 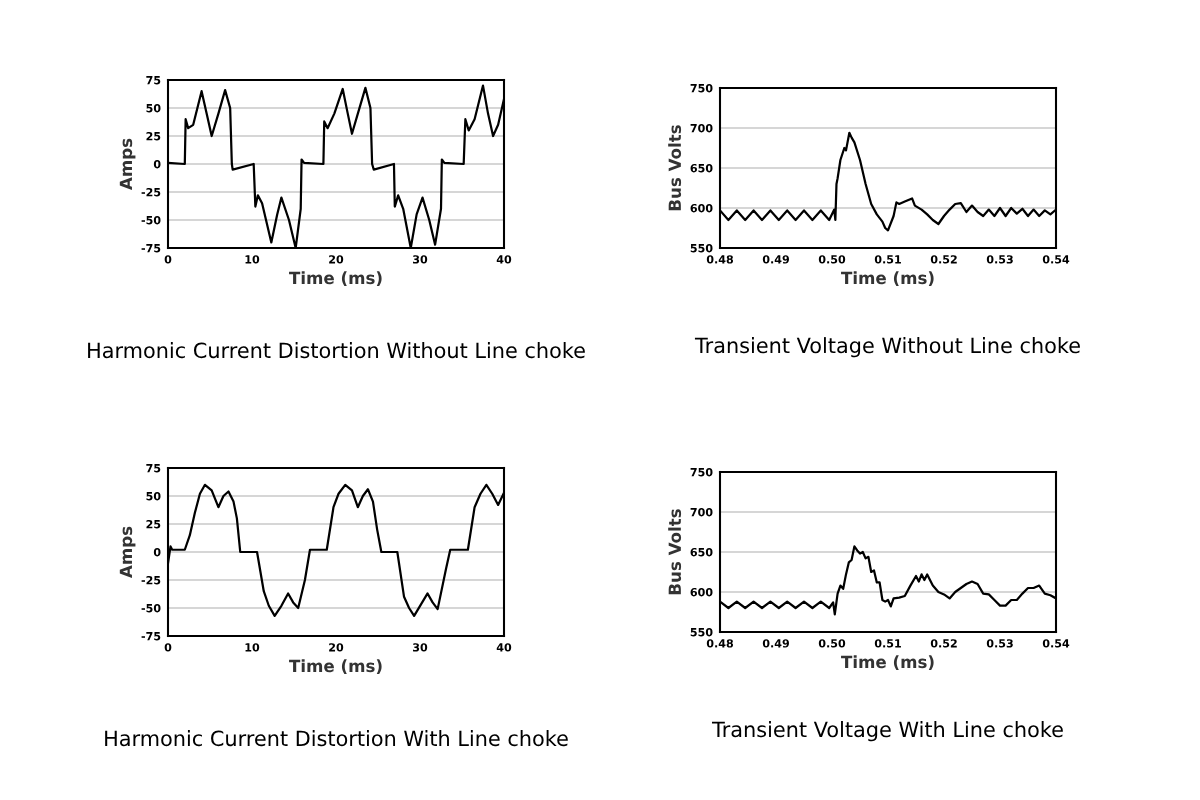 I want to click on text: Transient Voltage With Line choke, so click(x=887, y=731).